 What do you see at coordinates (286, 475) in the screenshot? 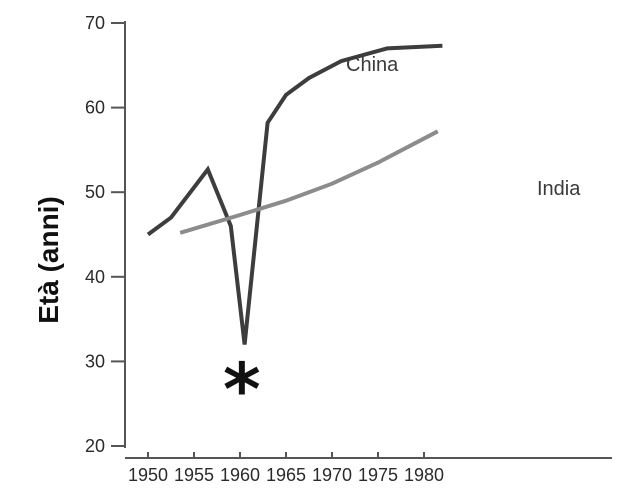
I see `x-tick-label: 1965` at bounding box center [286, 475].